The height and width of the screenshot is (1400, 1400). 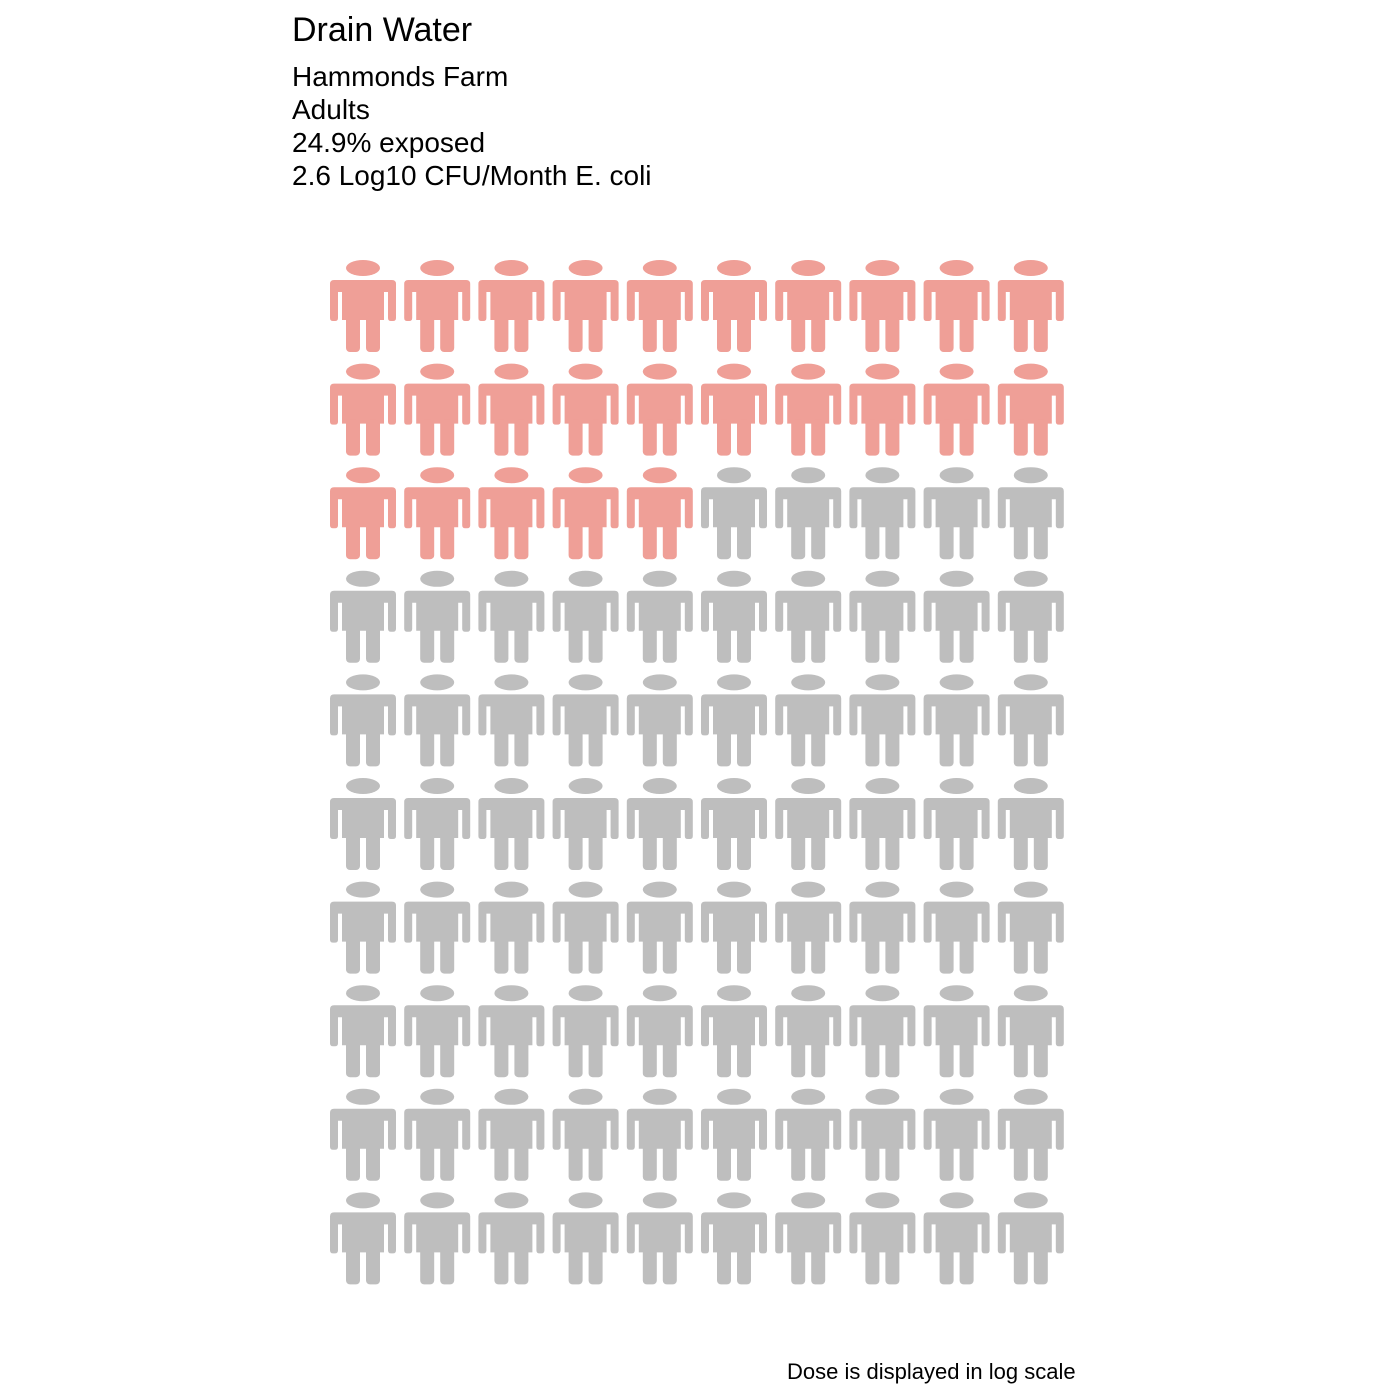 What do you see at coordinates (331, 109) in the screenshot?
I see `subtitle-population: Adults` at bounding box center [331, 109].